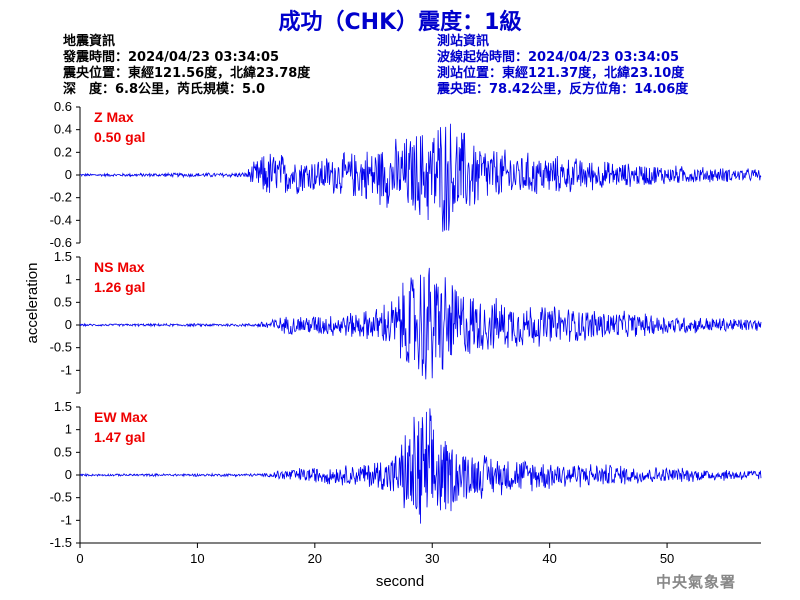 This screenshot has height=600, width=800. Describe the element at coordinates (400, 581) in the screenshot. I see `x-axis-label: second` at that location.